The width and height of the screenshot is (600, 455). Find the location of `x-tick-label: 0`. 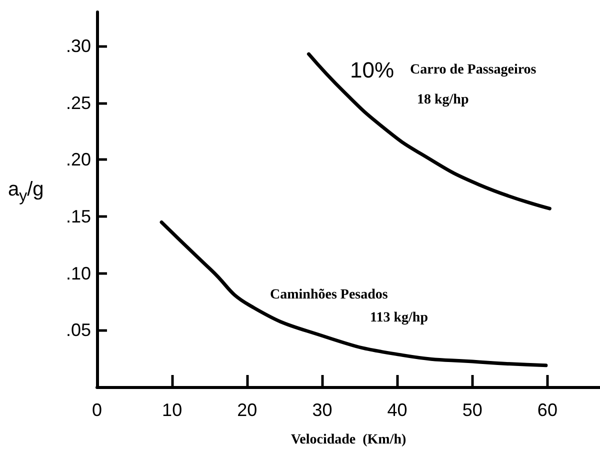

x-tick-label: 0 is located at coordinates (97, 410).